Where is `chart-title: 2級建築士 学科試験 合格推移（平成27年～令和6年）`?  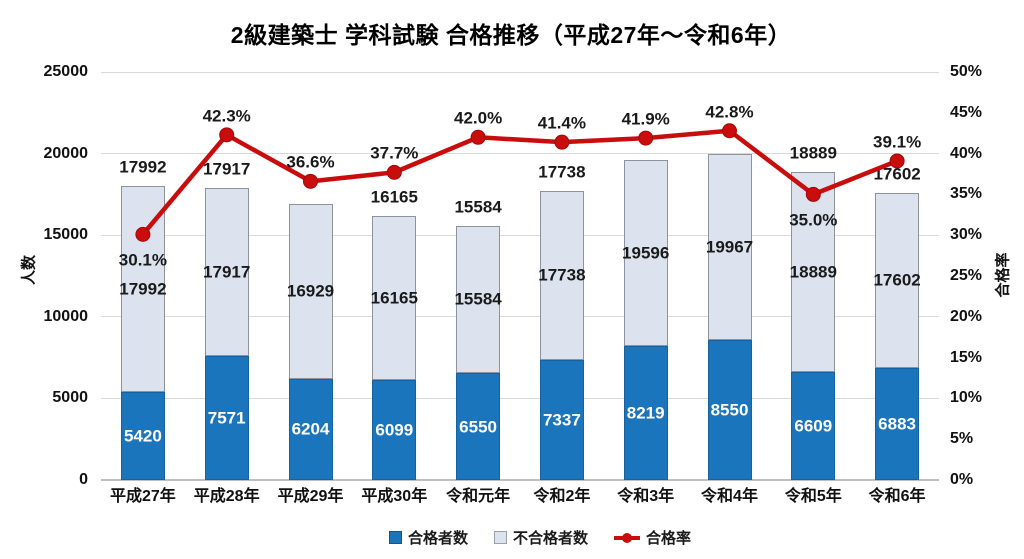 chart-title: 2級建築士 学科試験 合格推移（平成27年～令和6年） is located at coordinates (511, 35).